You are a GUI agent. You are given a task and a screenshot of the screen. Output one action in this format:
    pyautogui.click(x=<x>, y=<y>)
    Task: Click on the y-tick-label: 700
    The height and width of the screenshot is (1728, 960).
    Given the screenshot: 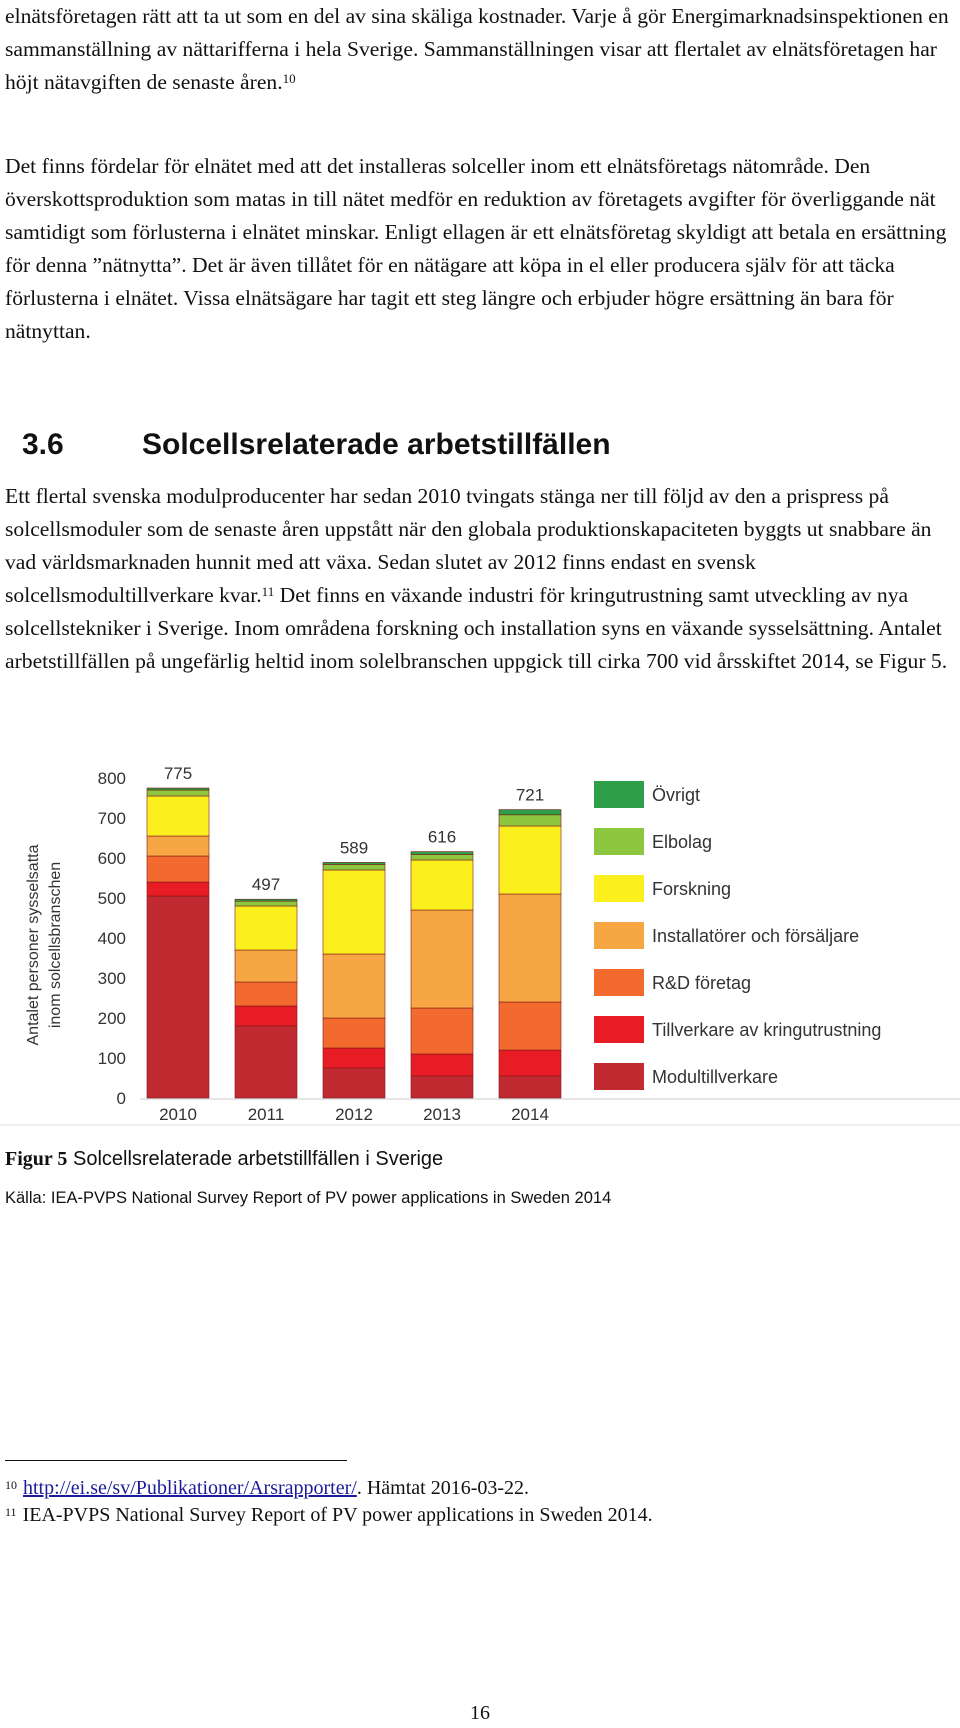 What is the action you would take?
    pyautogui.click(x=112, y=818)
    